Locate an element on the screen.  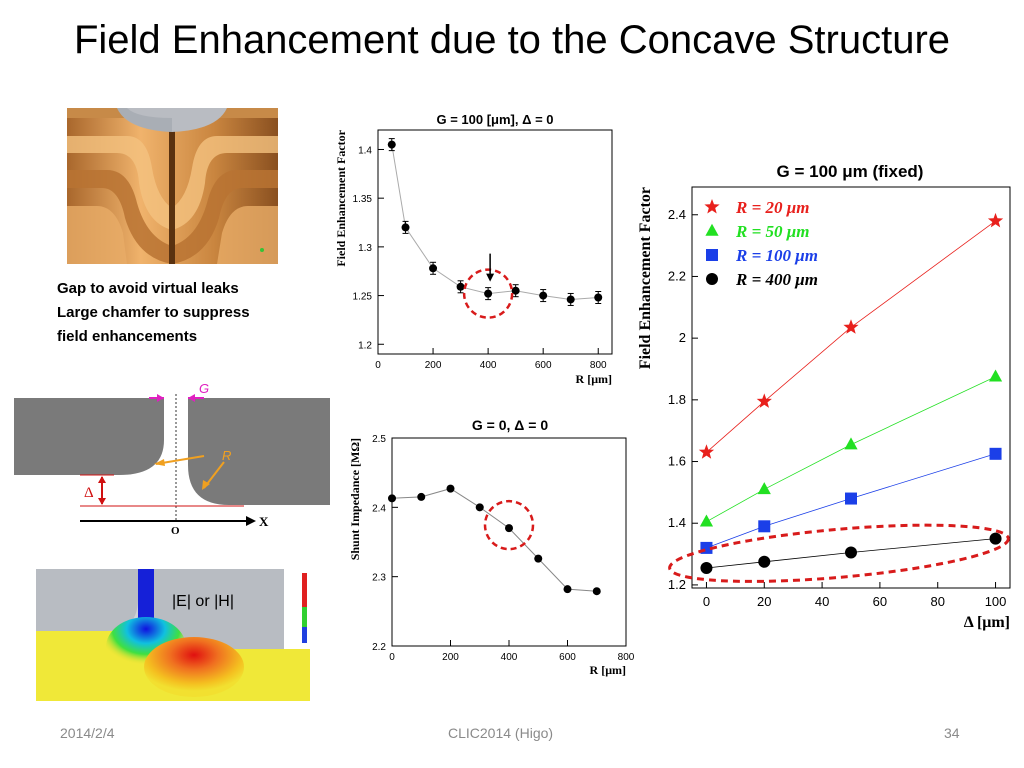
delta-label: Δ is located at coordinates (89, 493).